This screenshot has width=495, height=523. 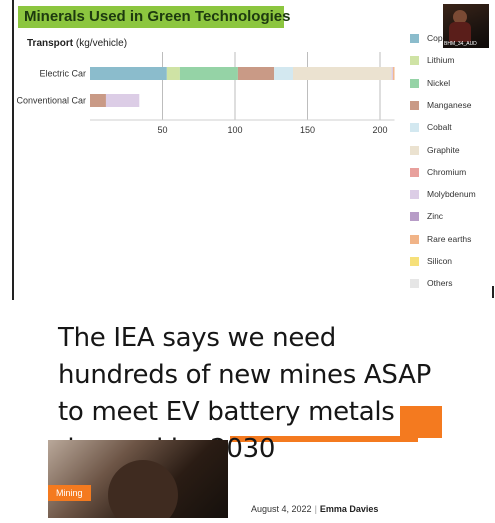 I want to click on bar-1-molybdenum, so click(x=122, y=100).